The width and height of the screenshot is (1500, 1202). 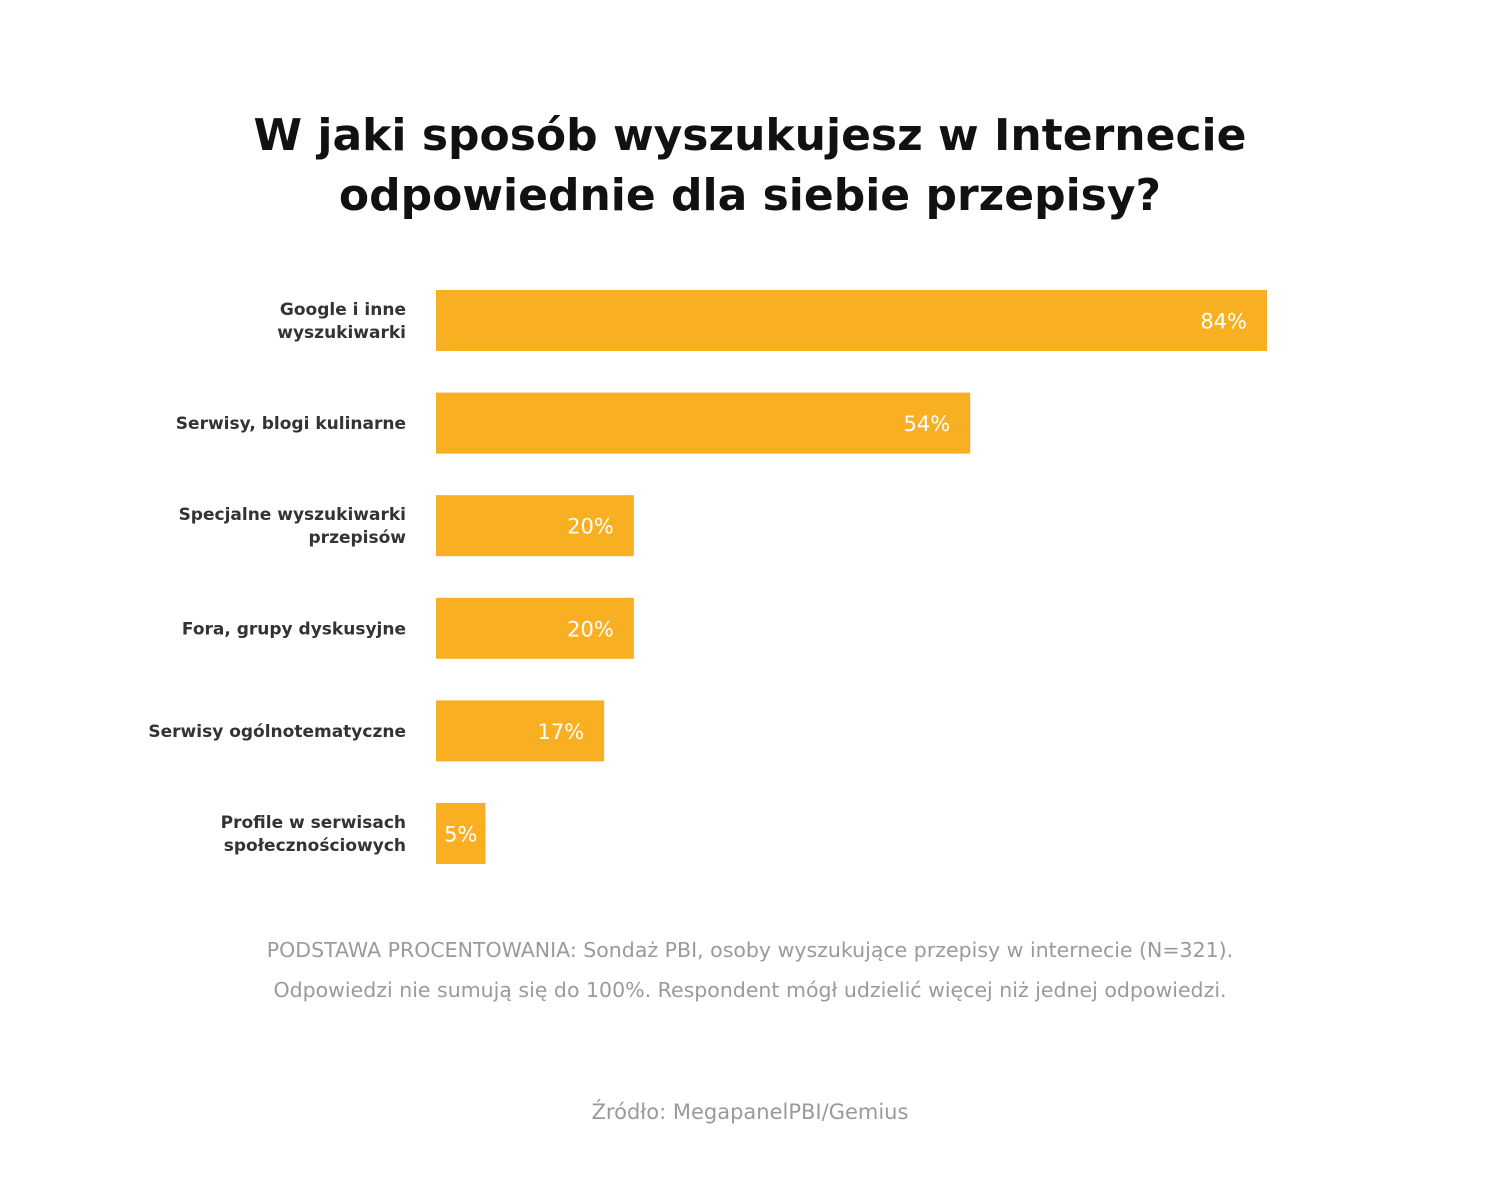 I want to click on chart-title-line-2: odpowiednie dla siebie przepisy?, so click(x=750, y=195).